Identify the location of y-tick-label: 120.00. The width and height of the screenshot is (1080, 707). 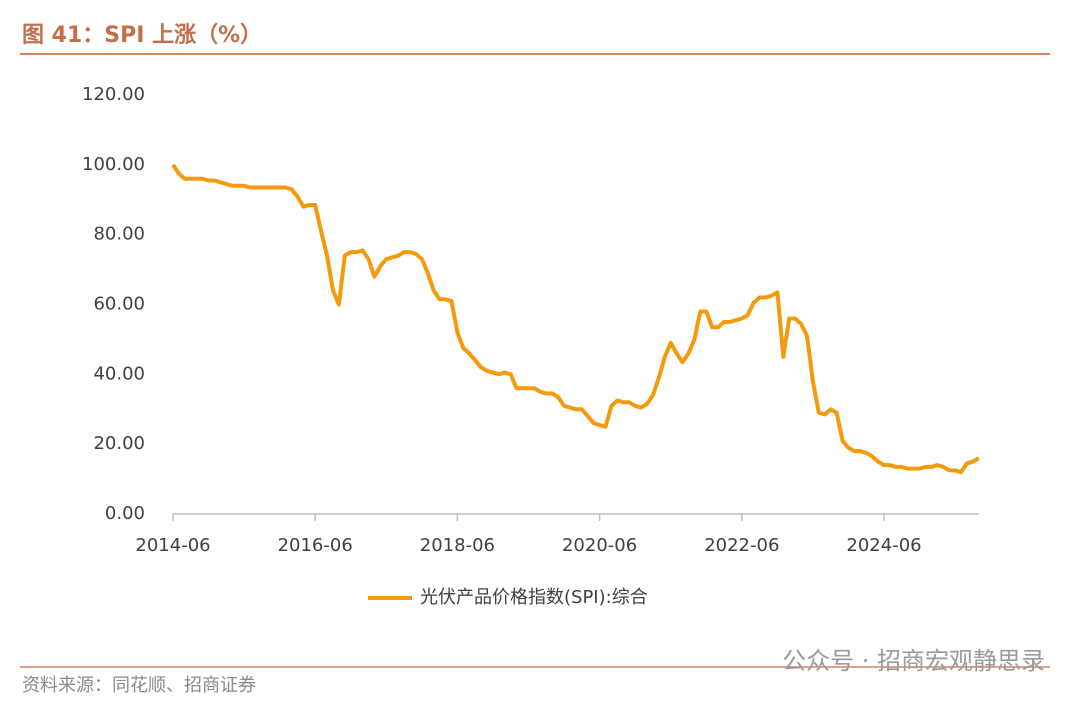
(113, 94).